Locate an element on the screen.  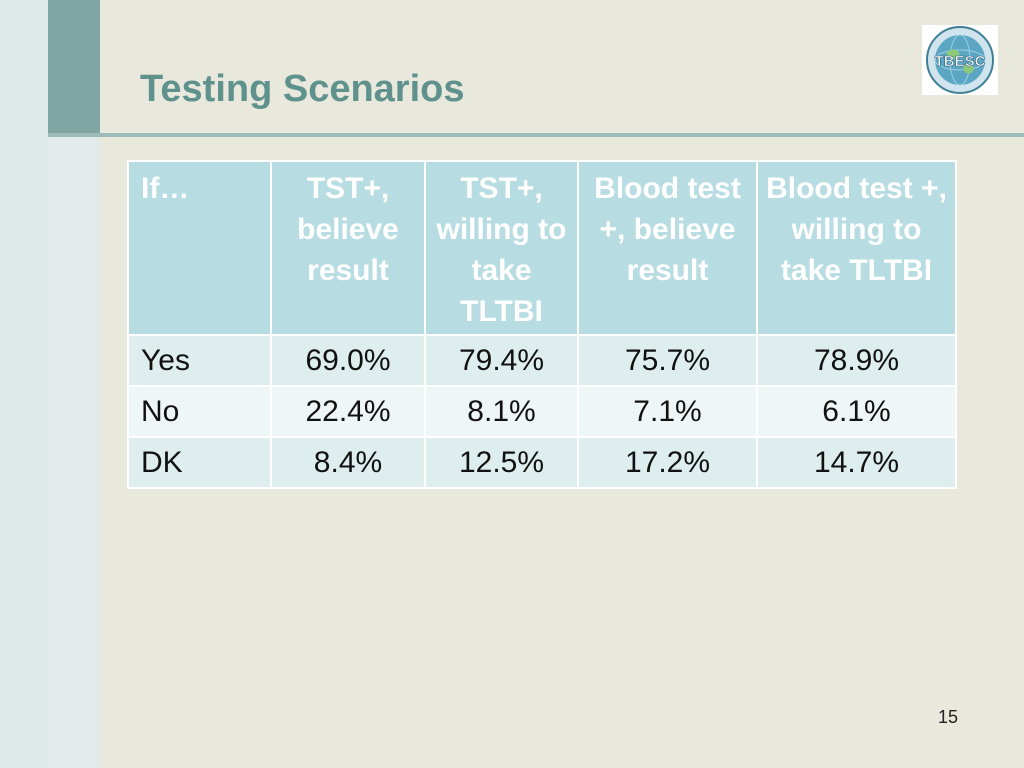
table-cell: 12.5% is located at coordinates (501, 462).